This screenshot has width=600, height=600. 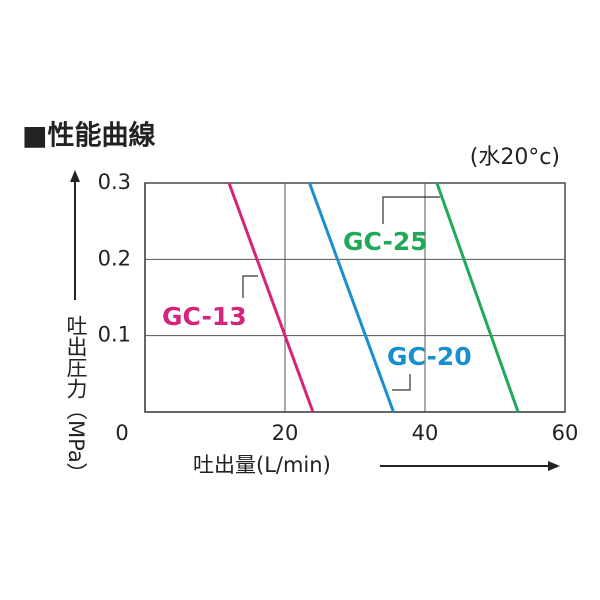 I want to click on series-label: GC-25, so click(x=385, y=241).